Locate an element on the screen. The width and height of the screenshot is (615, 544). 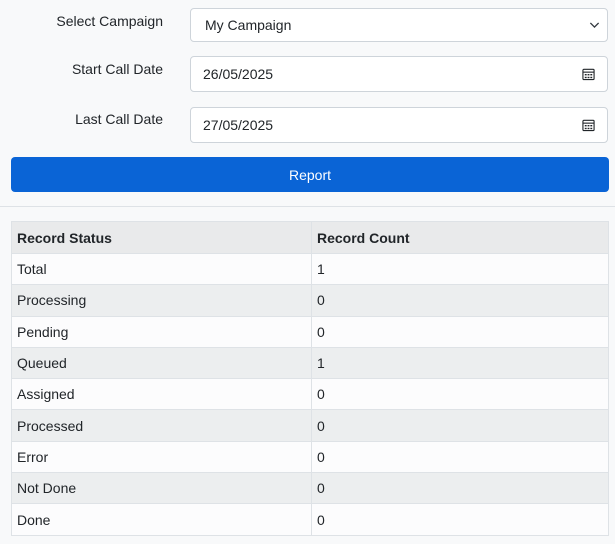
table-row: Total 1 is located at coordinates (310, 269).